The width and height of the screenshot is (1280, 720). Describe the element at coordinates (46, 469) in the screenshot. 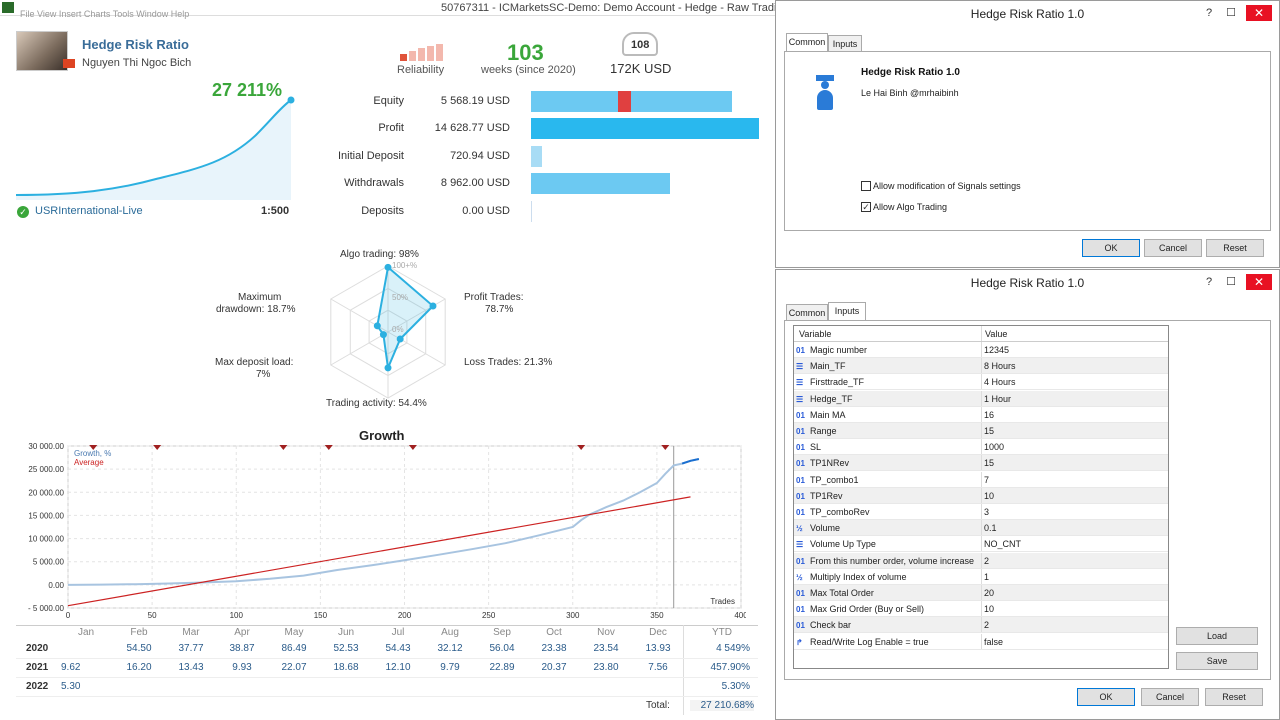

I see `y-tick-label-1: 25 000.00` at that location.